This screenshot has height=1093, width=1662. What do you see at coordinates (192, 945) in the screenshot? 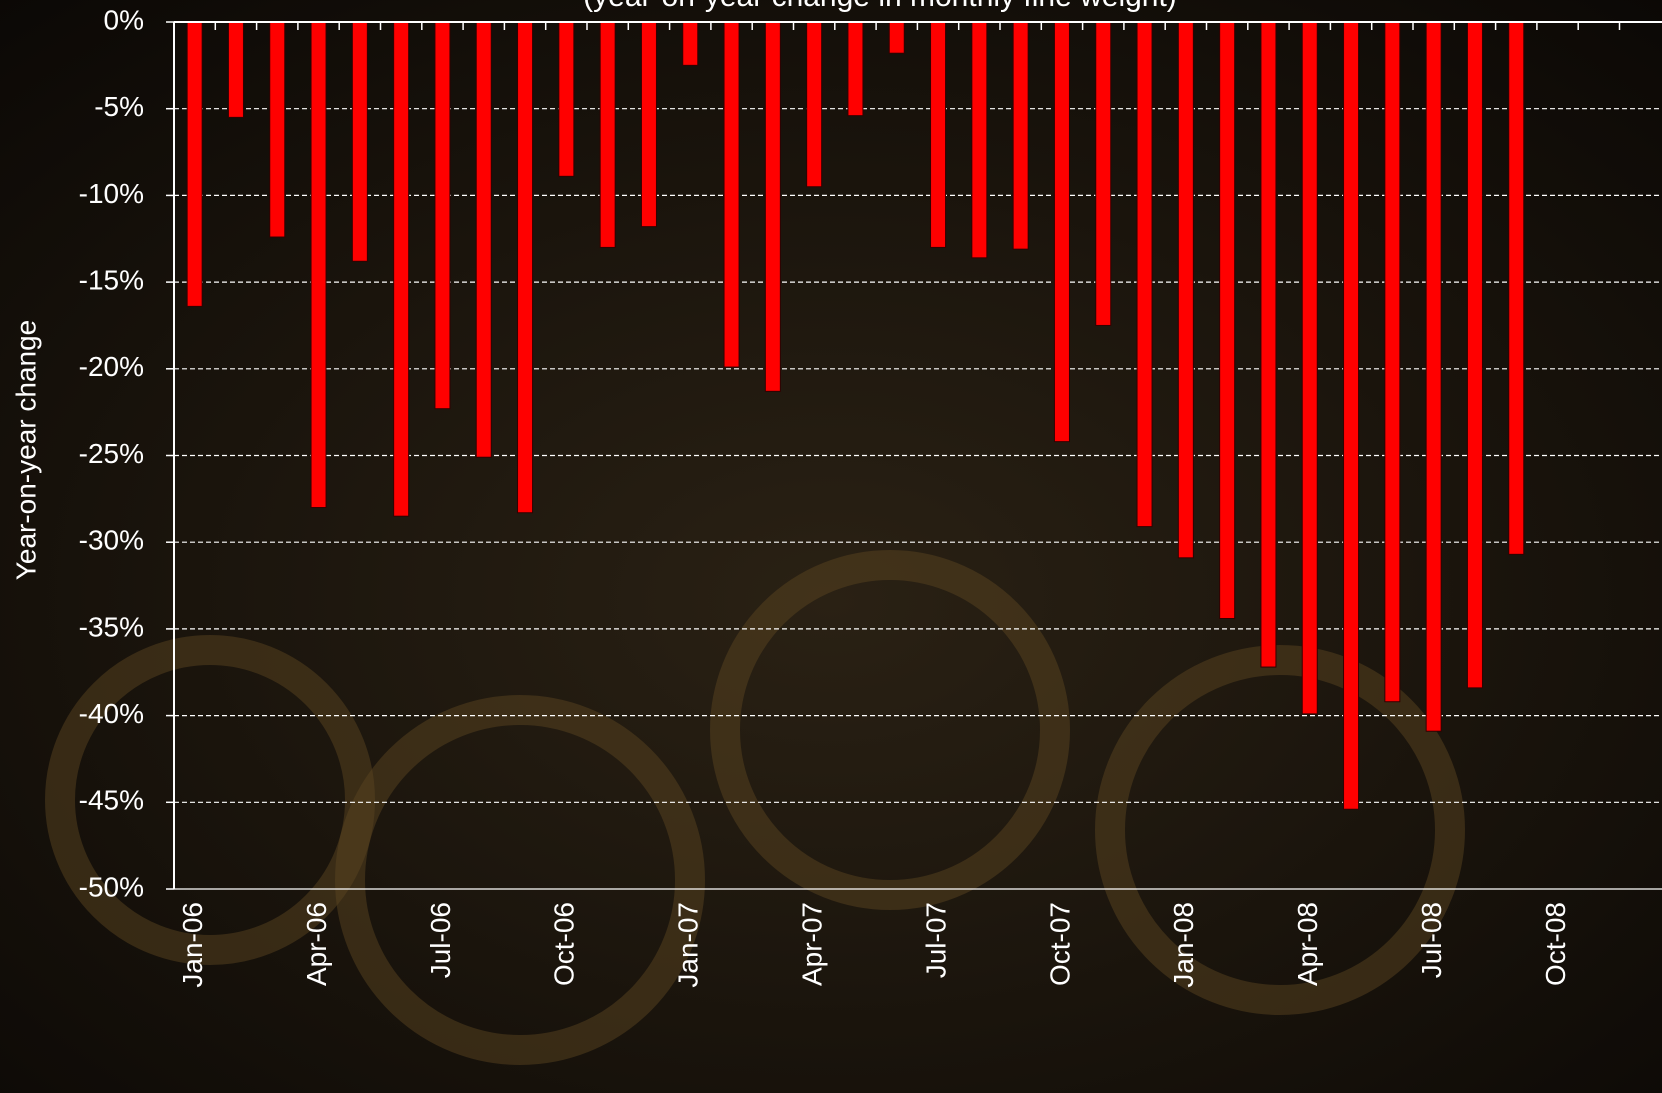
I see `x-tick-label: Jan-06` at bounding box center [192, 945].